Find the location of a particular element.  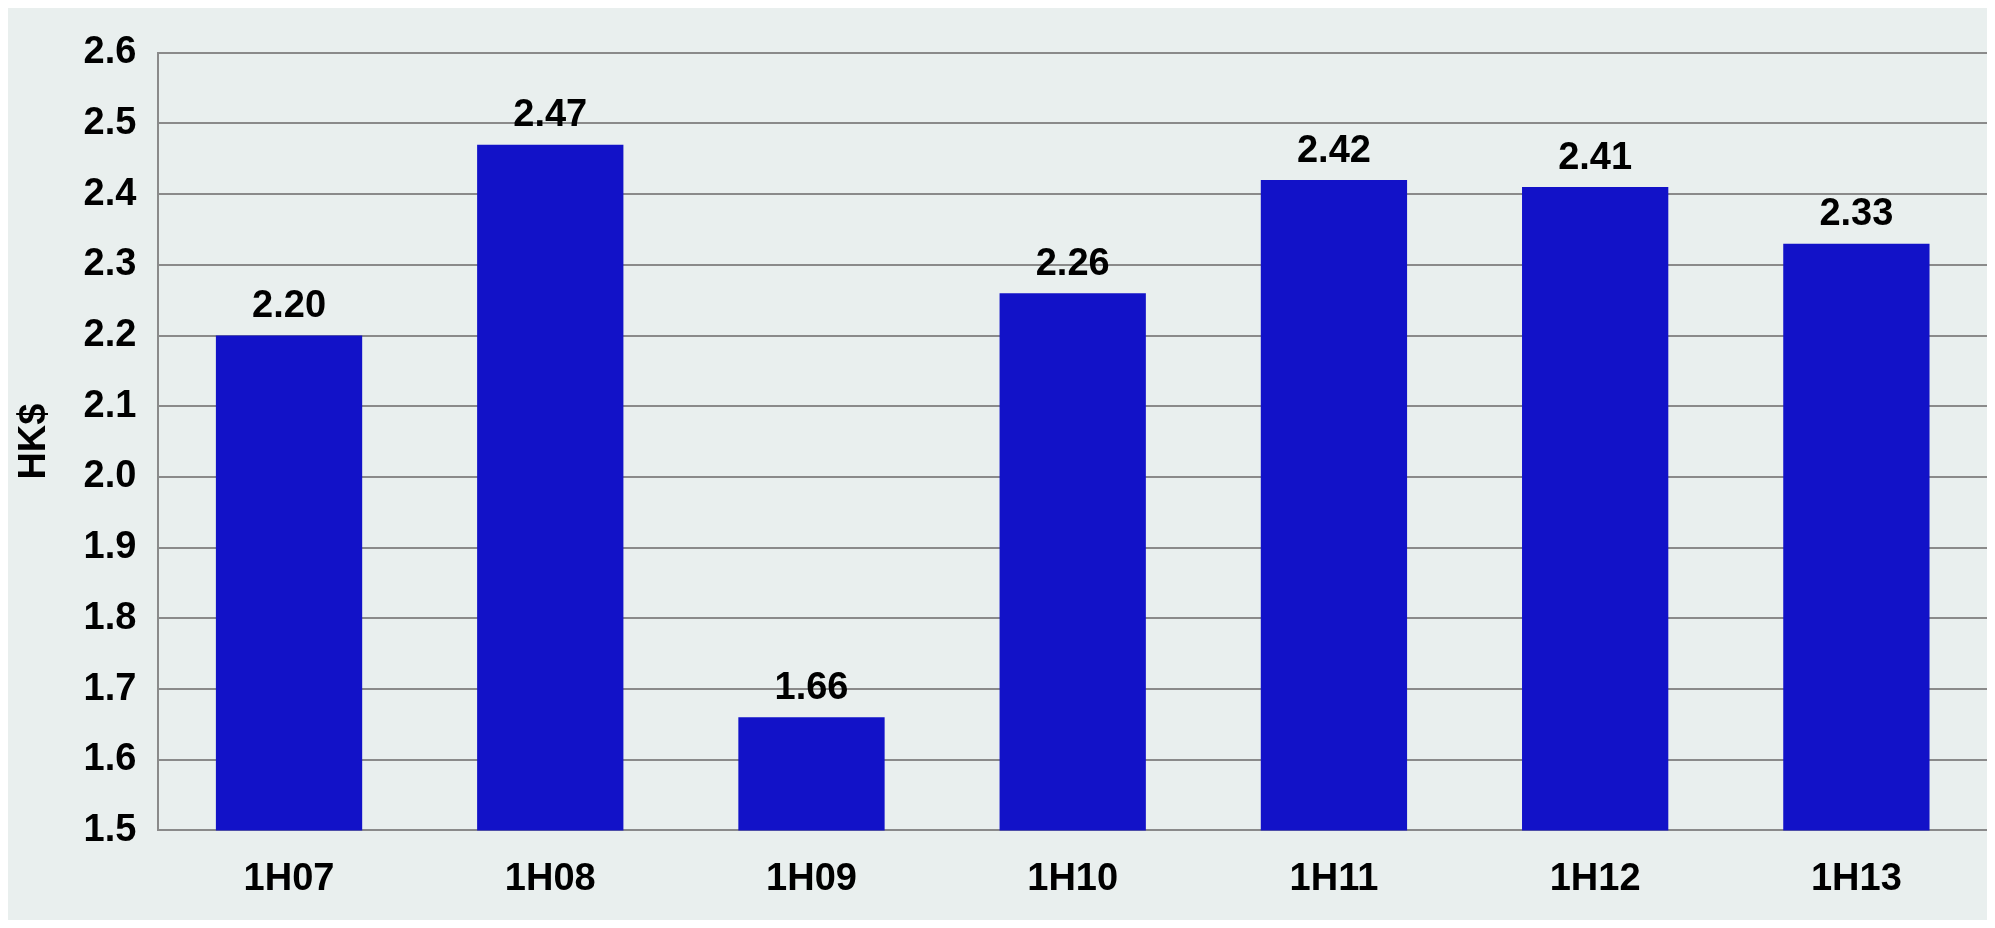

x-tick-label: 1H10 is located at coordinates (1073, 876).